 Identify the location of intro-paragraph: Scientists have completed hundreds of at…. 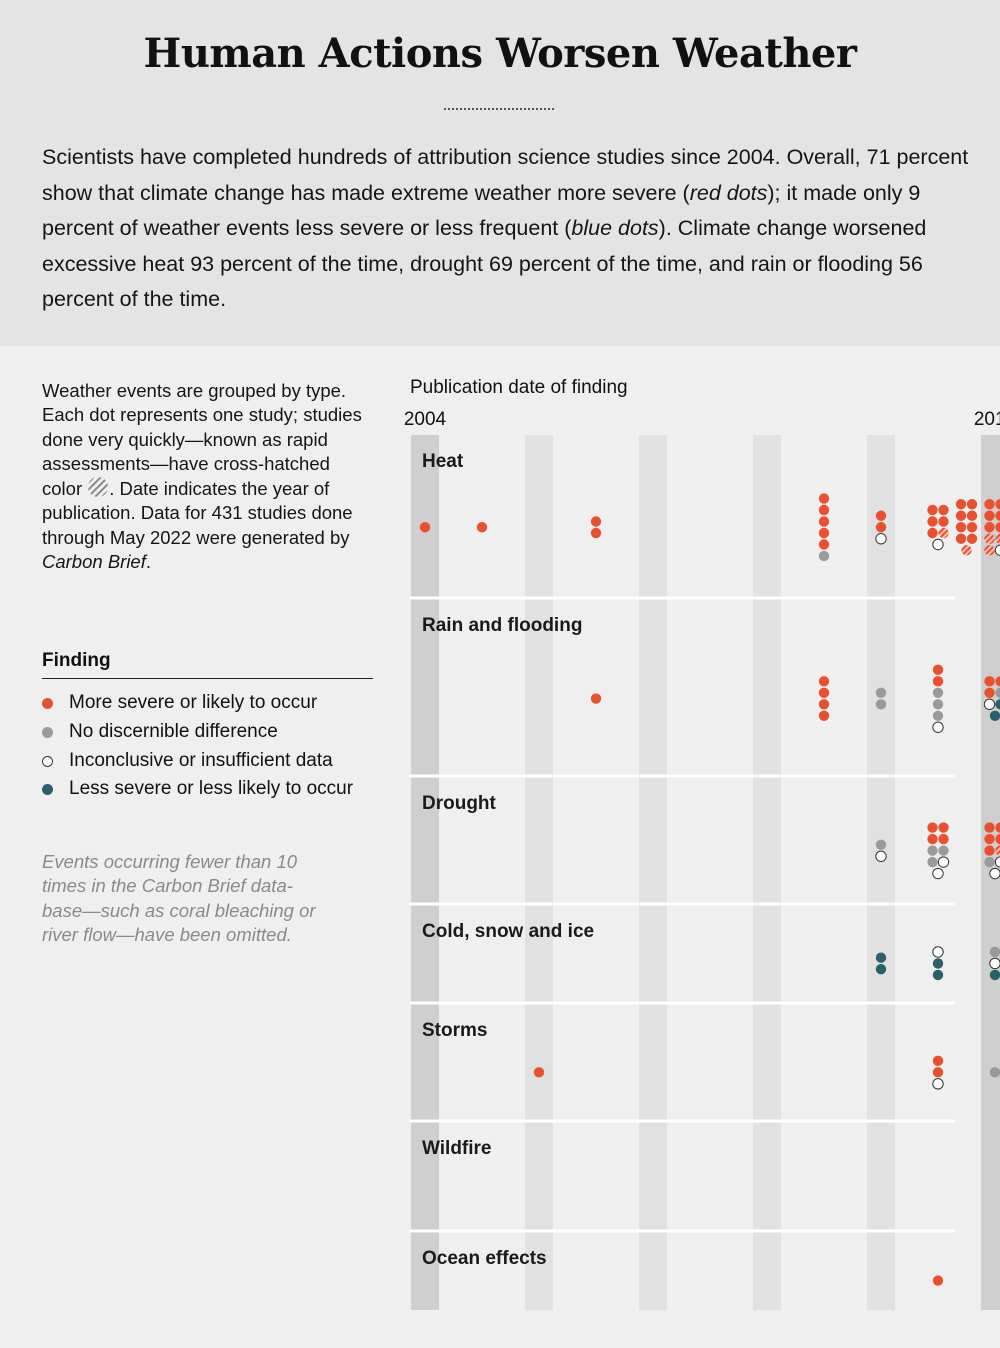
(507, 229).